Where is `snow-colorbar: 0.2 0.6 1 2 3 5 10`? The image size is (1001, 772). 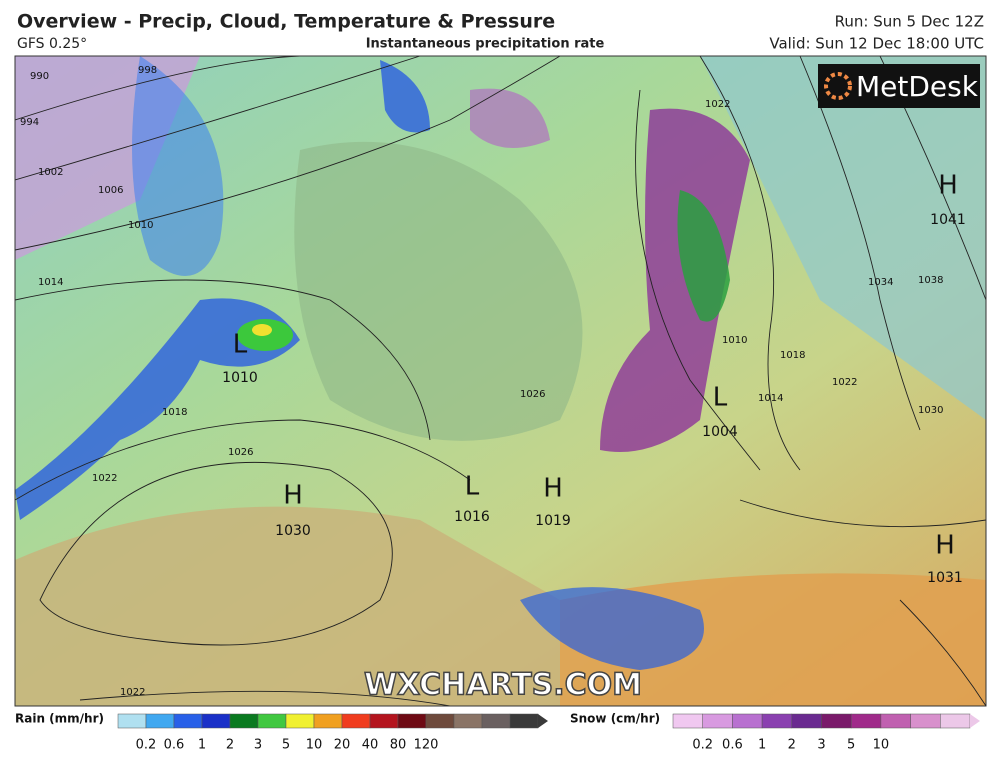 snow-colorbar: 0.2 0.6 1 2 3 5 10 is located at coordinates (826, 733).